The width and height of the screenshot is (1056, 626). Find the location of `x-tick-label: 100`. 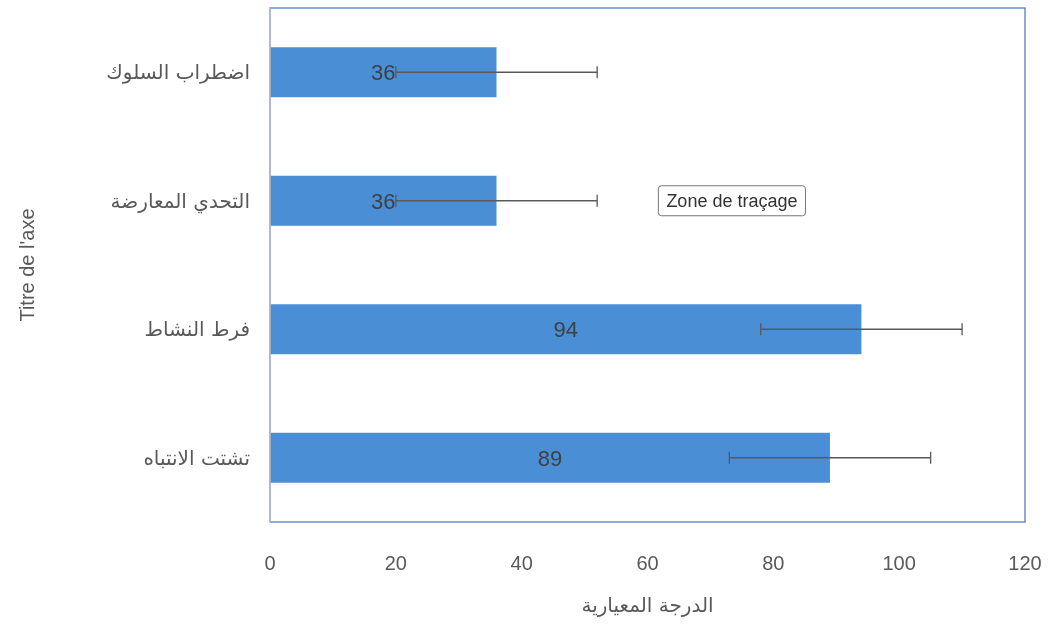

x-tick-label: 100 is located at coordinates (899, 563).